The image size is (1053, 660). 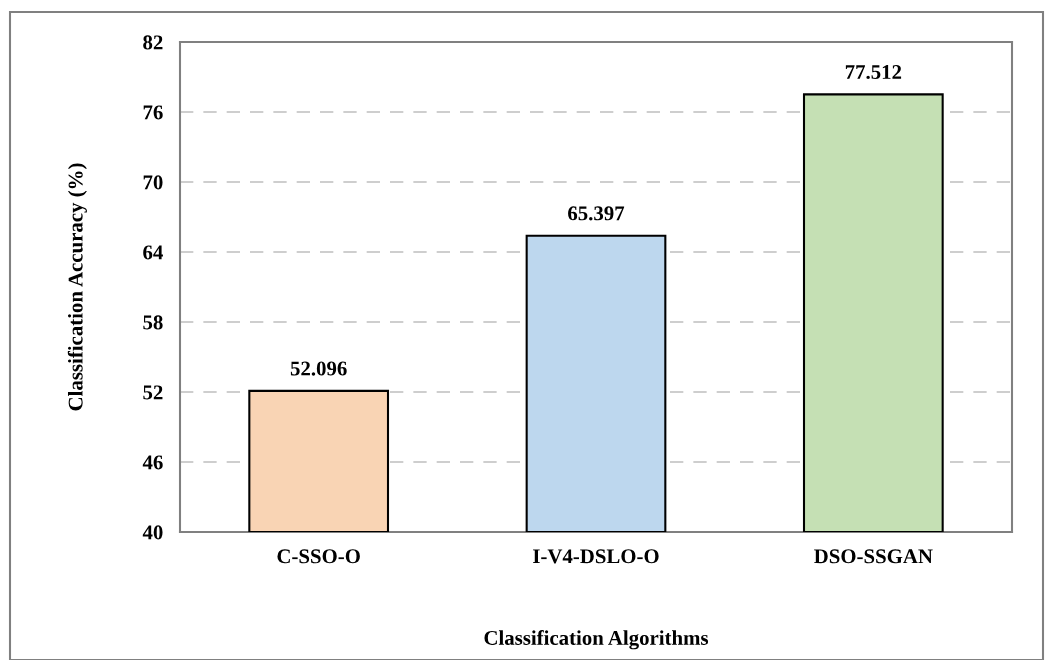 What do you see at coordinates (873, 72) in the screenshot?
I see `data-label: 77.512` at bounding box center [873, 72].